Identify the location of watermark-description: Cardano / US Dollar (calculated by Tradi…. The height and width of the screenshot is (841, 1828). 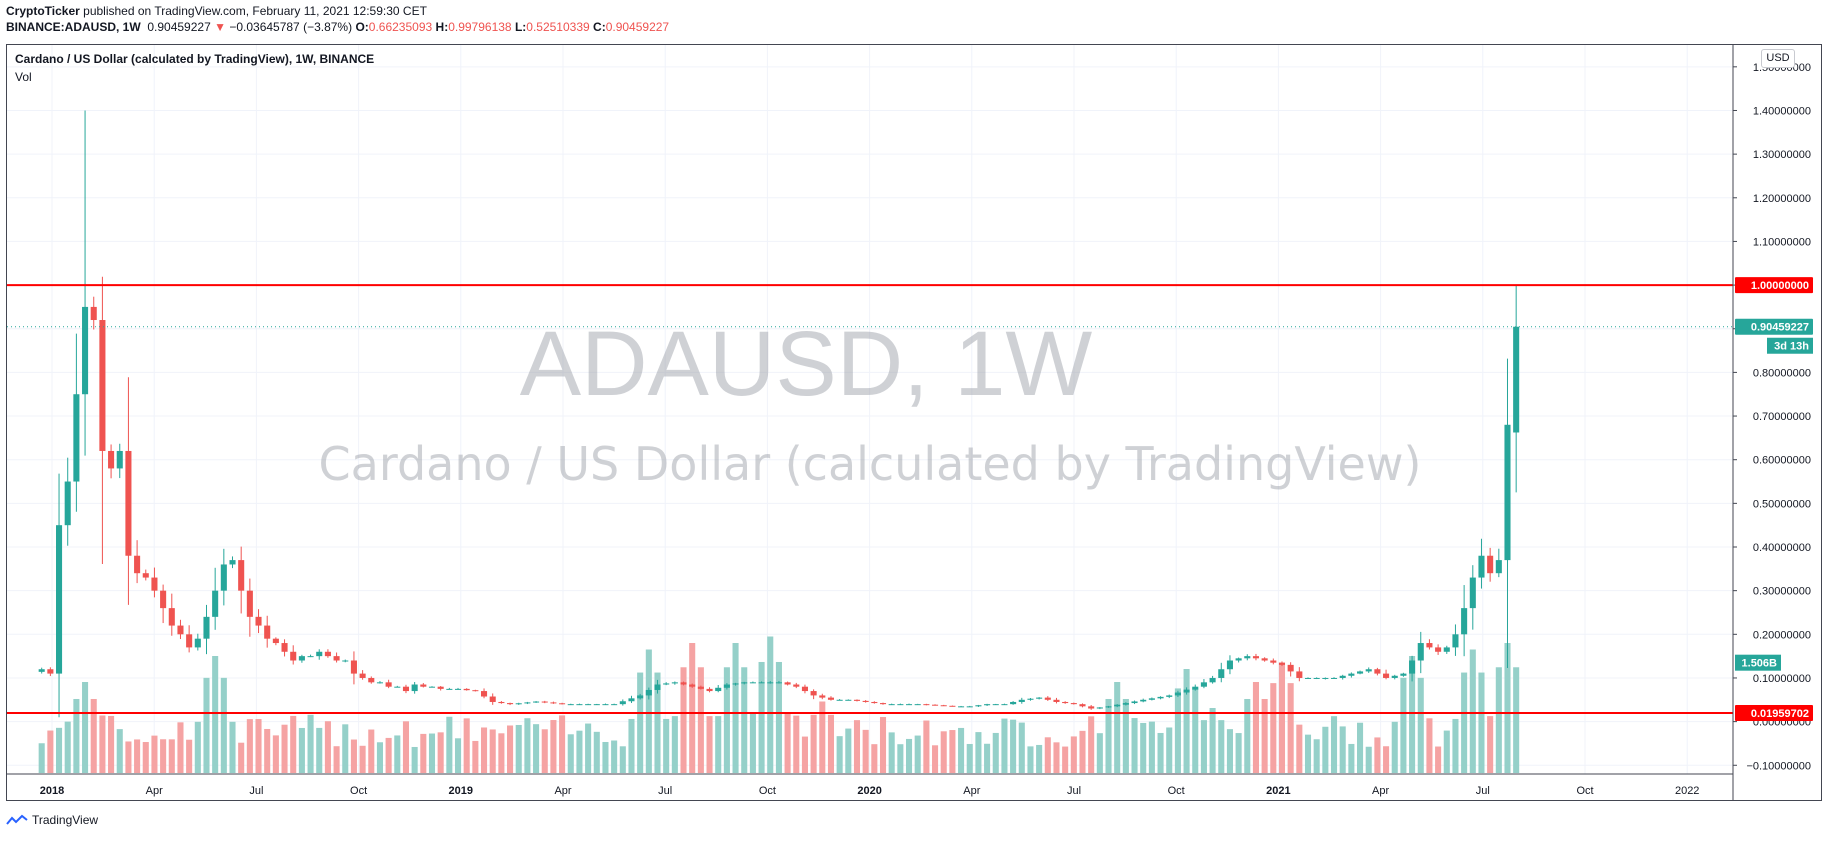
(870, 464).